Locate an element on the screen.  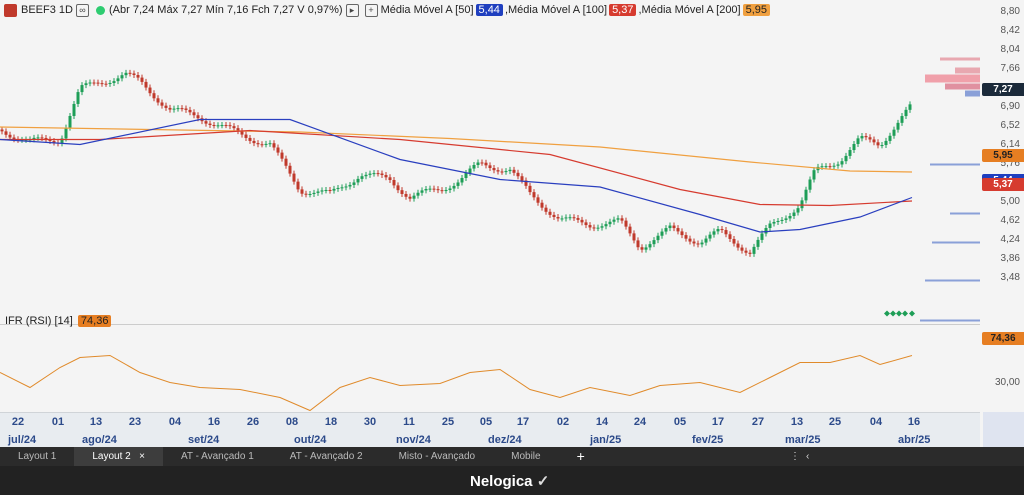
add-indicator-icon: + is located at coordinates (371, 10).